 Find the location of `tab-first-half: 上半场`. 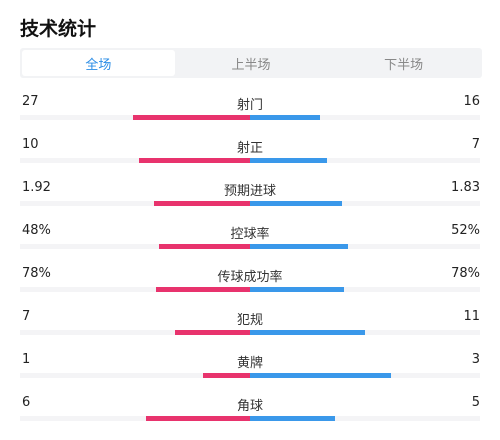

tab-first-half: 上半场 is located at coordinates (251, 65).